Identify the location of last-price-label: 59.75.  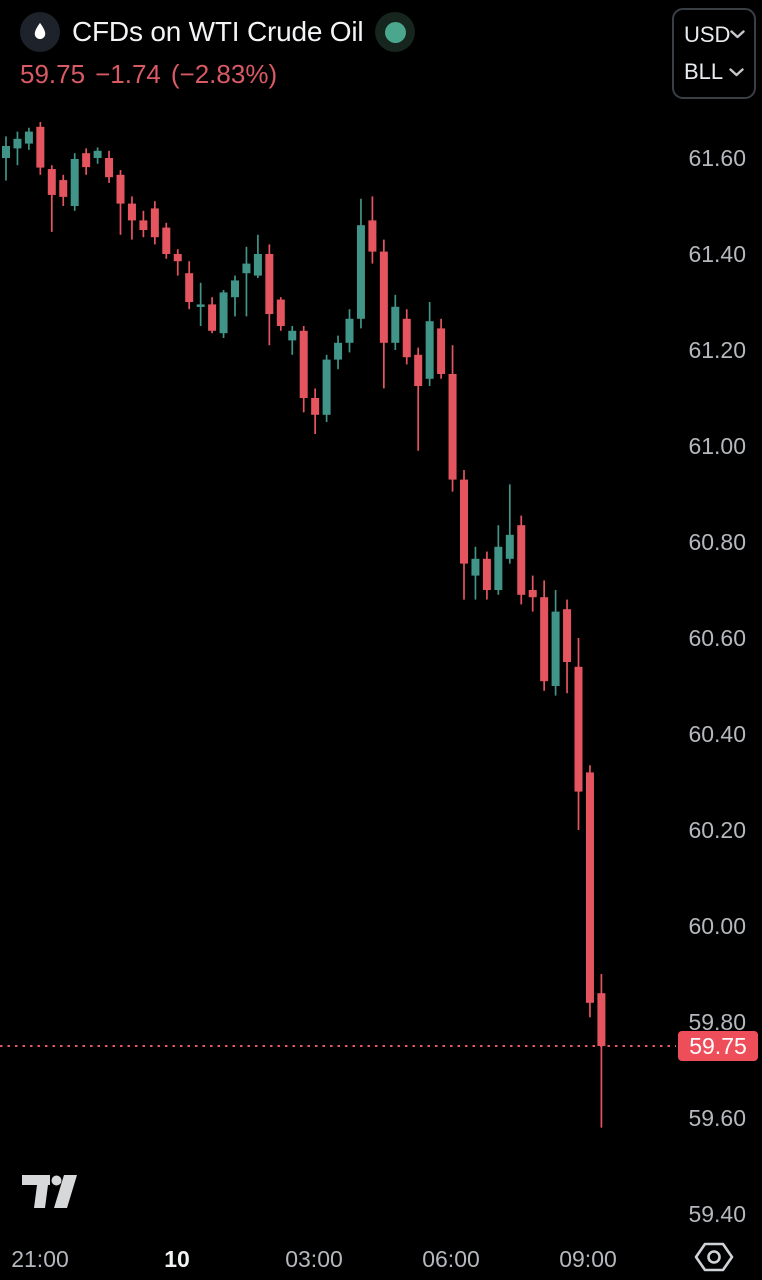
(718, 1046).